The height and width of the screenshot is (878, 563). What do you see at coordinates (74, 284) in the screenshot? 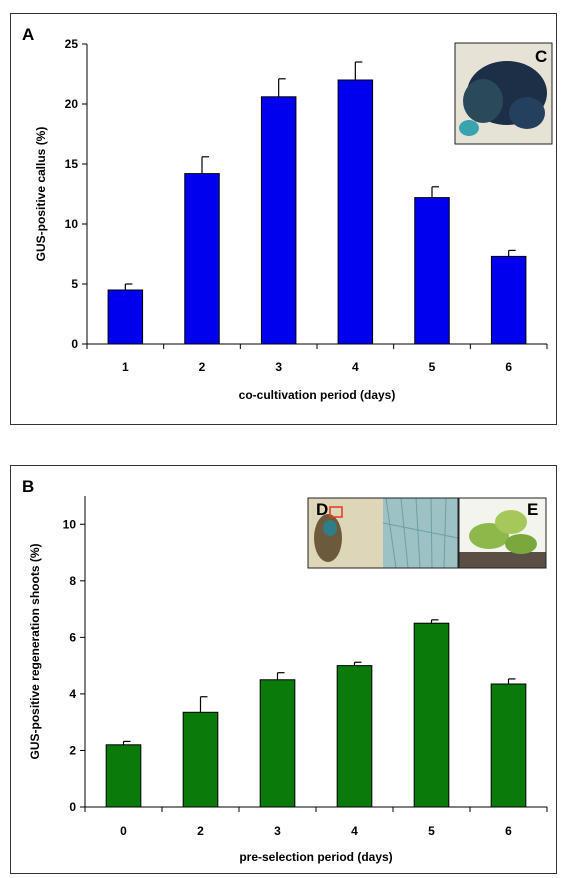
I see `y-tick-label: 5` at bounding box center [74, 284].